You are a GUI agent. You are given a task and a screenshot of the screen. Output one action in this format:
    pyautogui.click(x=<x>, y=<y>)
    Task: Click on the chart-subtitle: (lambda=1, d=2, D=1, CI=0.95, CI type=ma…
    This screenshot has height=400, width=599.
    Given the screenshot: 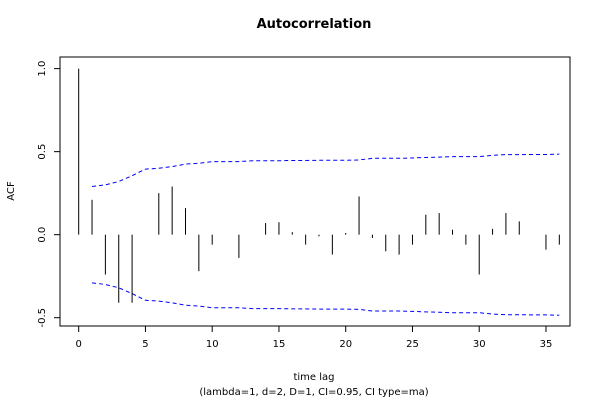 What is the action you would take?
    pyautogui.click(x=313, y=392)
    